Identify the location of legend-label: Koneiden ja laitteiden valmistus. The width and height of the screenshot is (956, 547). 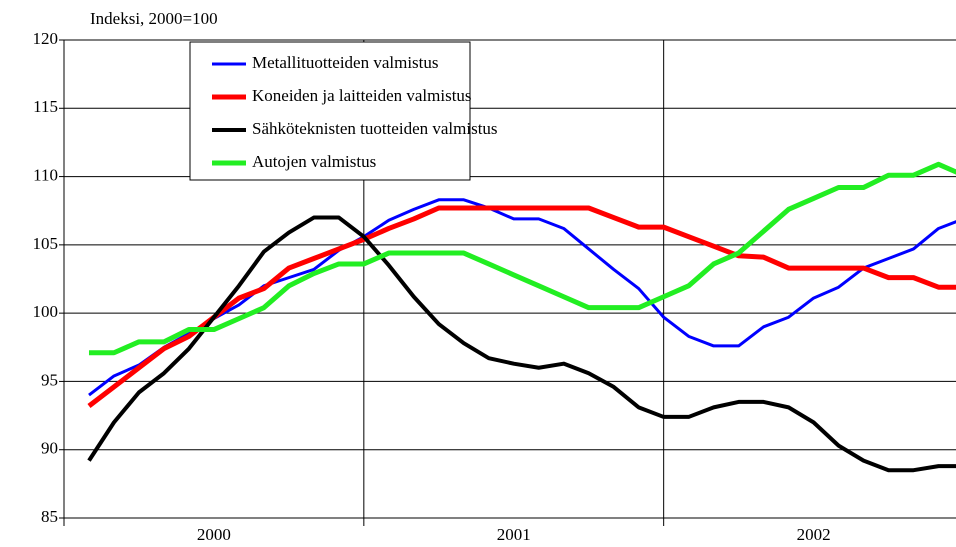
(362, 95).